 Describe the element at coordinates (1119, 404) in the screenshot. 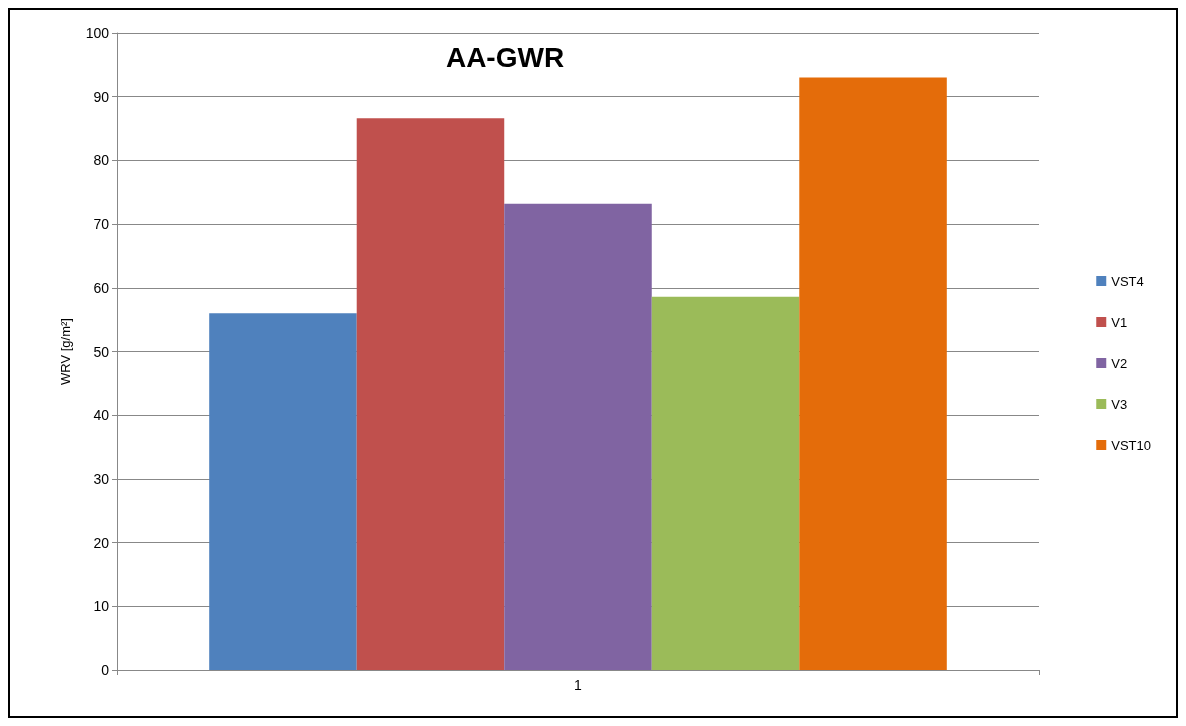

I see `legend-label: V3` at that location.